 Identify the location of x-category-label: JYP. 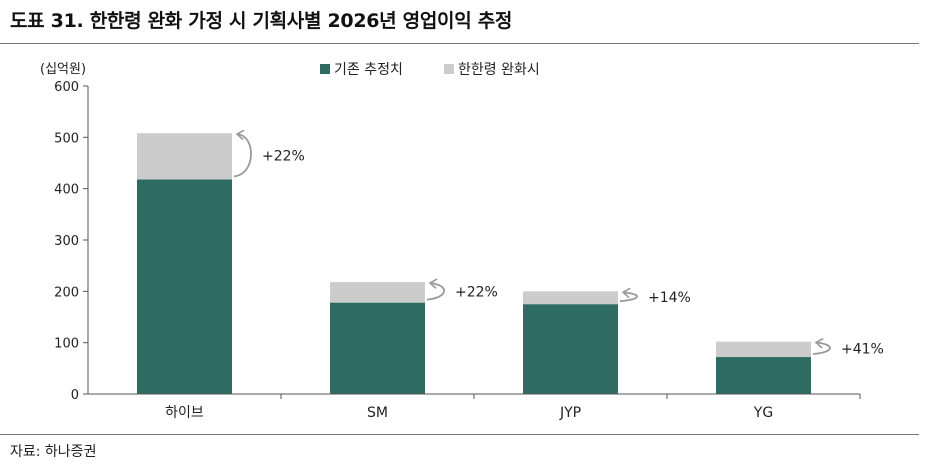
(570, 413).